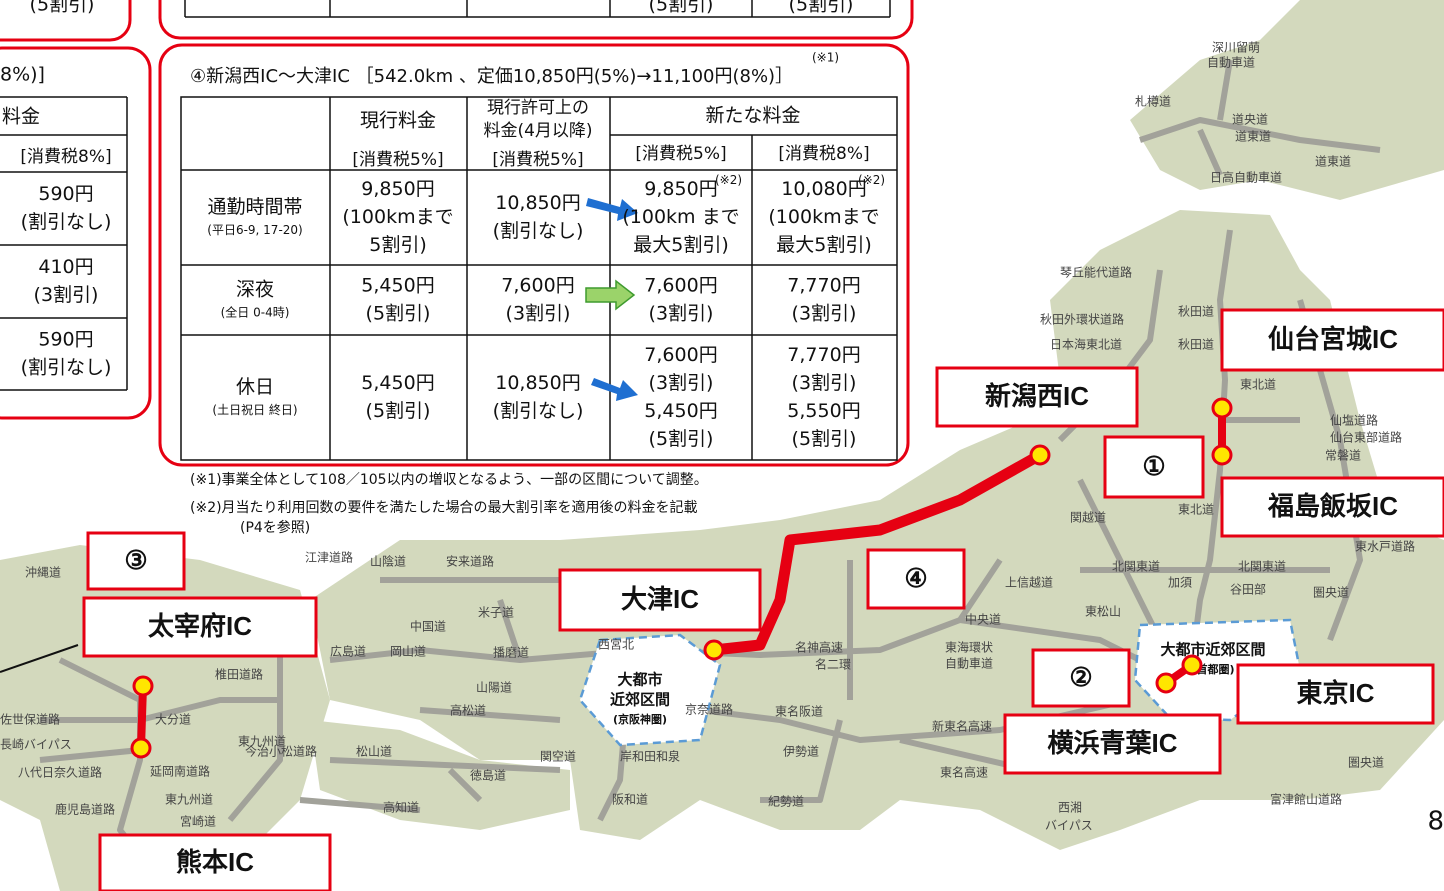 Image resolution: width=1444 pixels, height=891 pixels. Describe the element at coordinates (799, 711) in the screenshot. I see `road-label: 東名阪道` at that location.